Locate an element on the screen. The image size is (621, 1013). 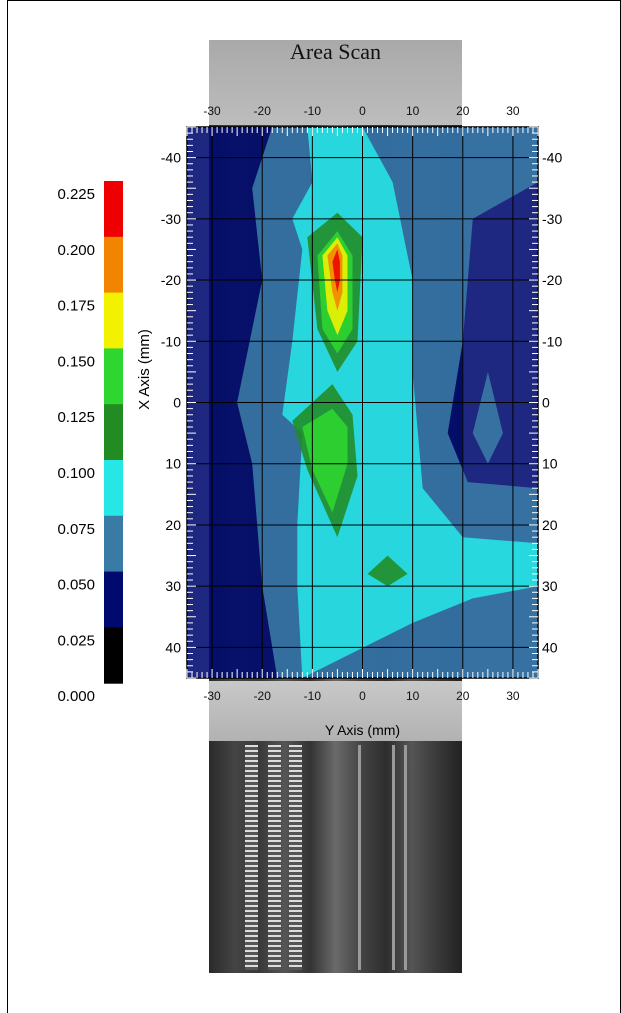
y-tick-label-left: -40 is located at coordinates (171, 158).